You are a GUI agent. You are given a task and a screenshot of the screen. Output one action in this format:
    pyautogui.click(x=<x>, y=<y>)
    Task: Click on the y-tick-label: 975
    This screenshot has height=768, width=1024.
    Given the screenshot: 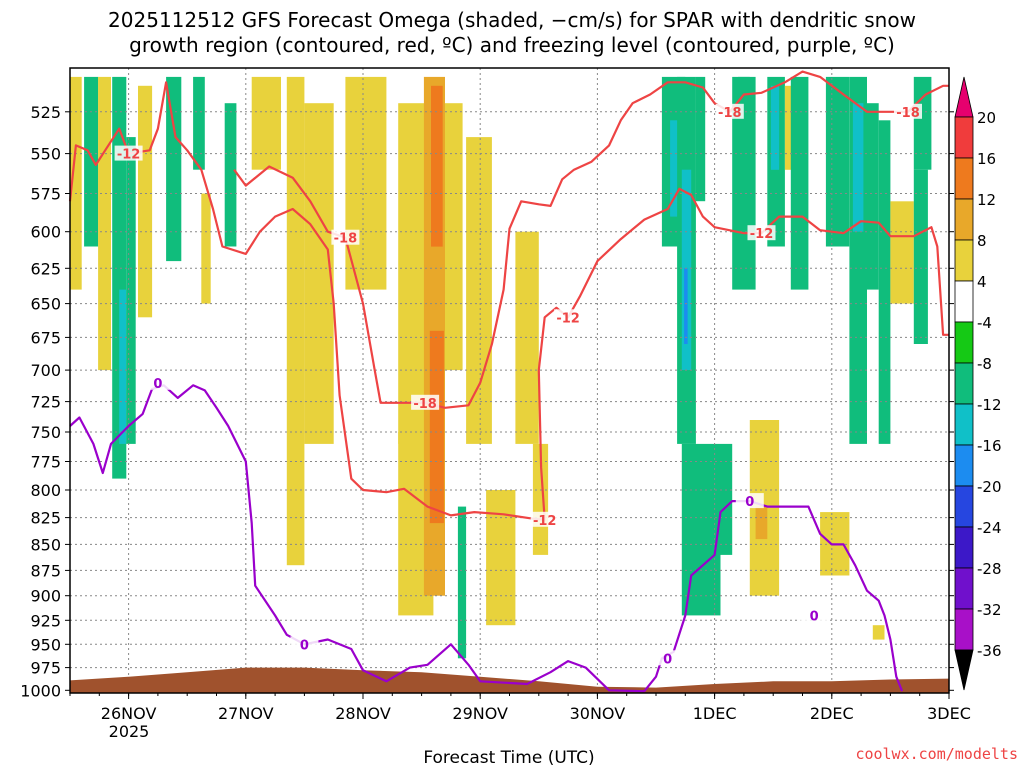 What is the action you would take?
    pyautogui.click(x=45, y=668)
    